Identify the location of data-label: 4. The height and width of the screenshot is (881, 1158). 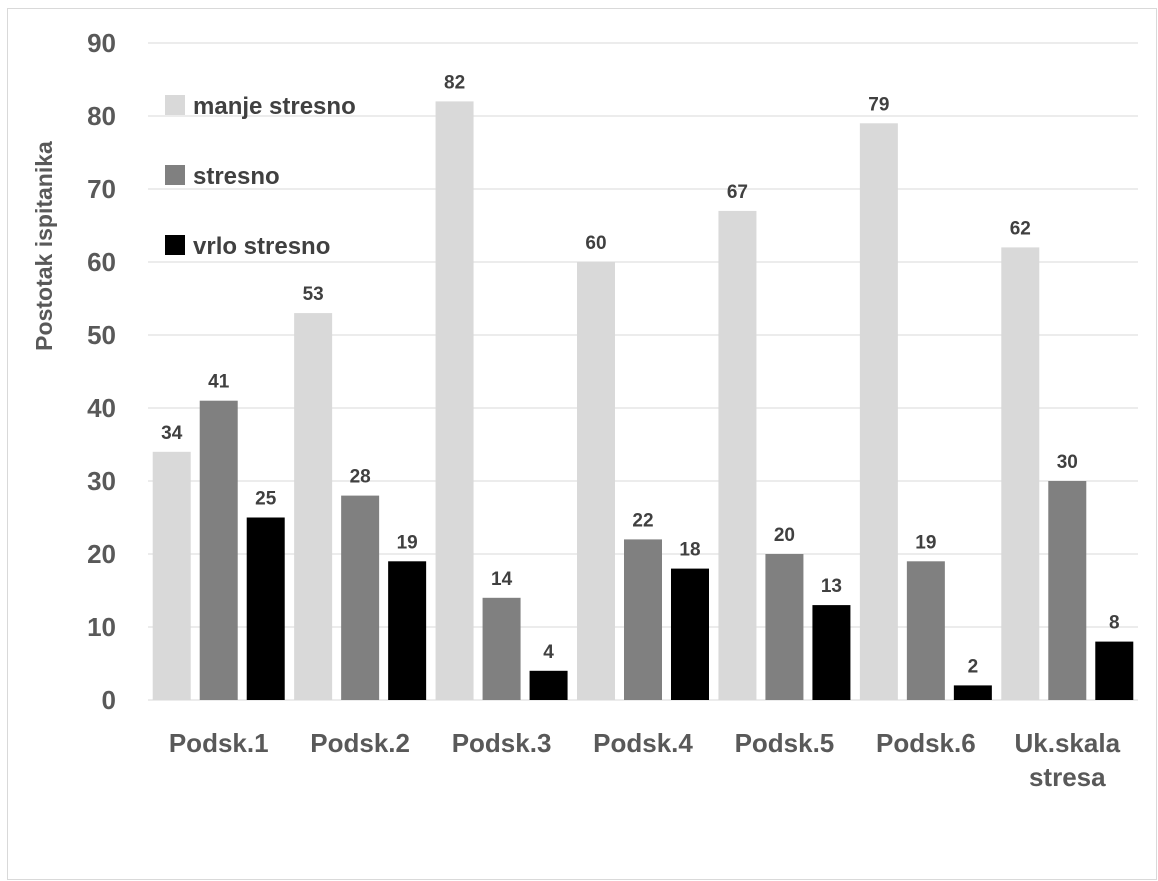
(548, 652).